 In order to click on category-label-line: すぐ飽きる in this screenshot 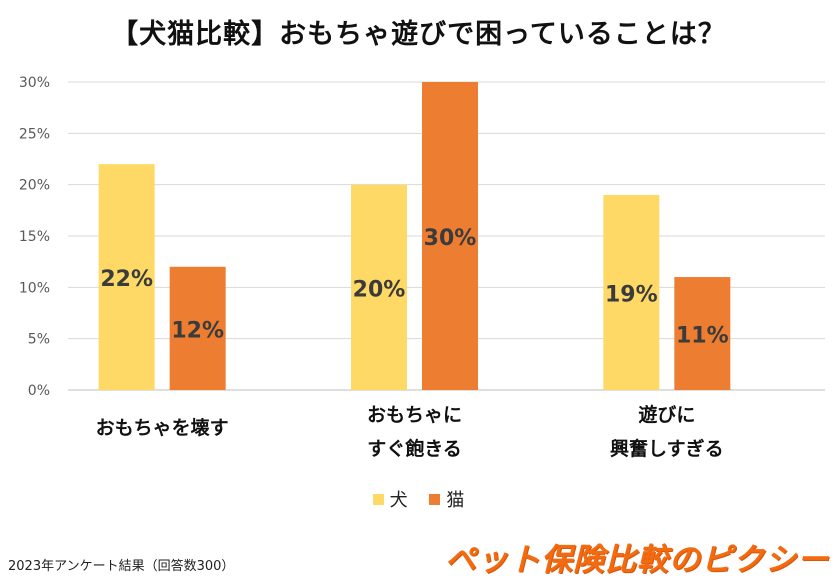, I will do `click(414, 449)`.